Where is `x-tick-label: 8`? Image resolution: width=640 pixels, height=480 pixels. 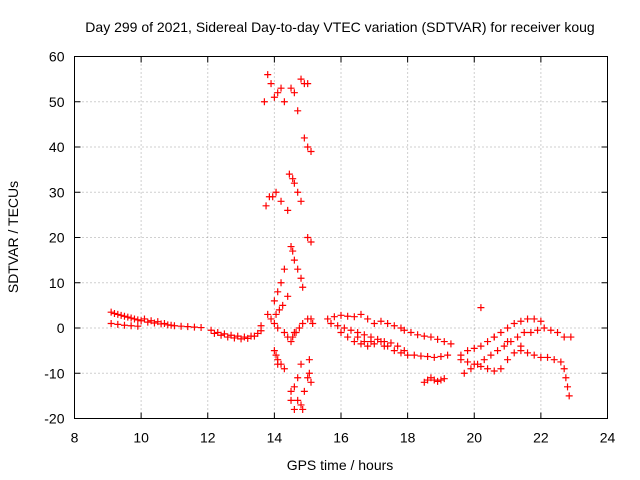
x-tick-label: 8 is located at coordinates (75, 438).